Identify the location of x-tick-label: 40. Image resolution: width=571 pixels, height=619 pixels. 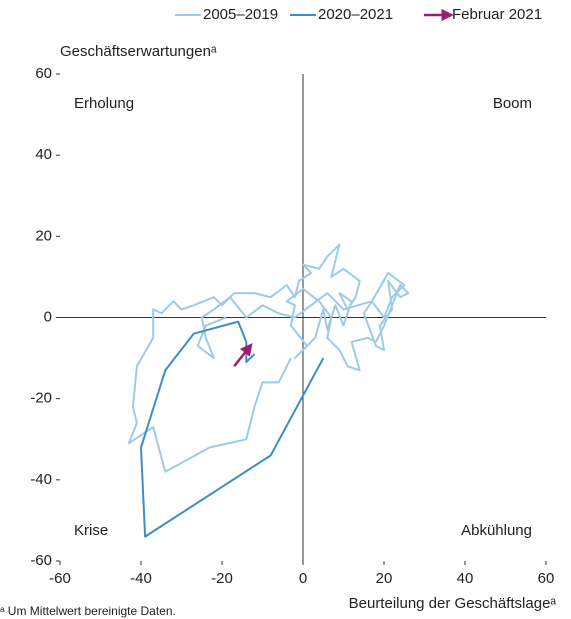
(465, 578).